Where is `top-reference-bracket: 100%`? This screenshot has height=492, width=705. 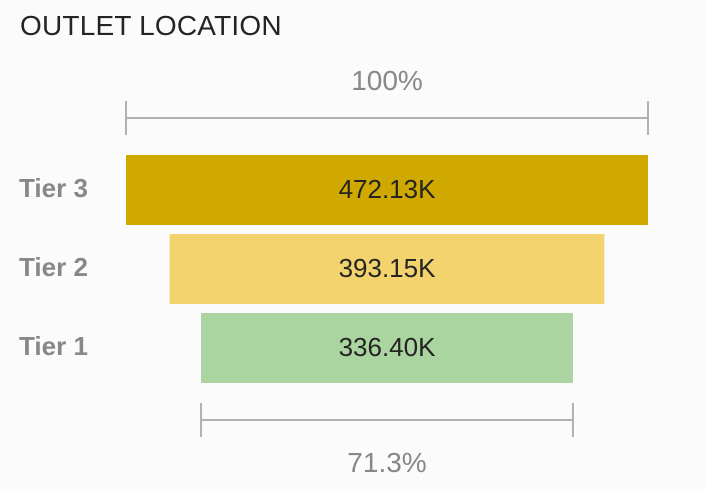 top-reference-bracket: 100% is located at coordinates (387, 100).